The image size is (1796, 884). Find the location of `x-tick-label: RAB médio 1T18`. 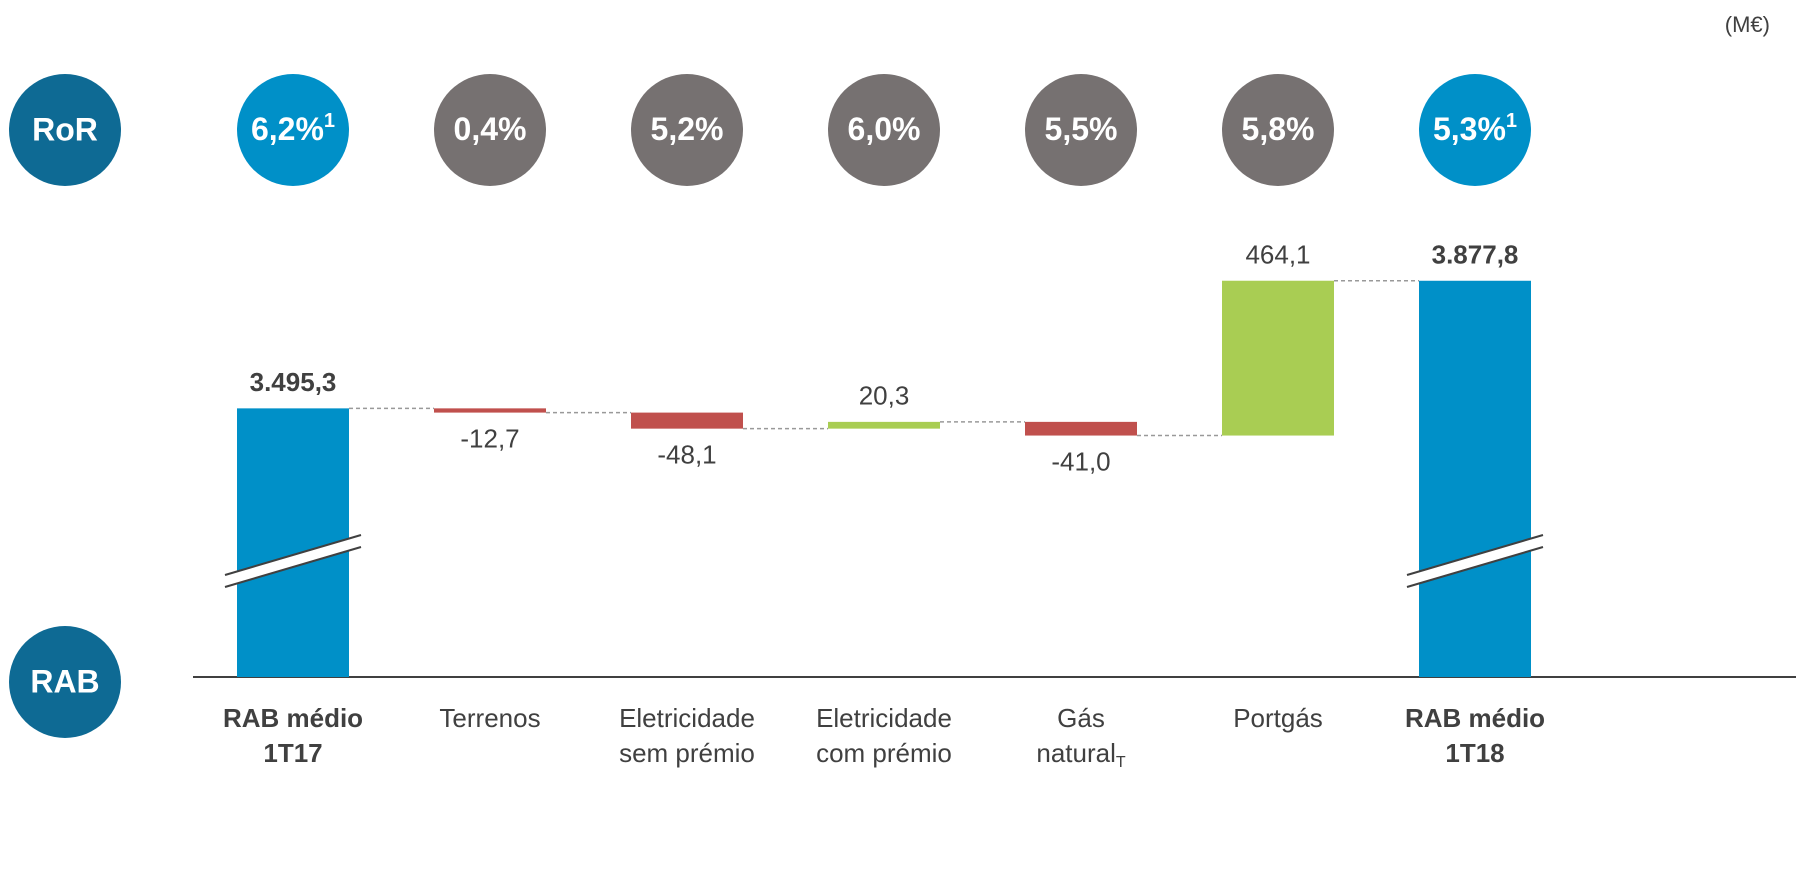

x-tick-label: RAB médio 1T18 is located at coordinates (1475, 735).